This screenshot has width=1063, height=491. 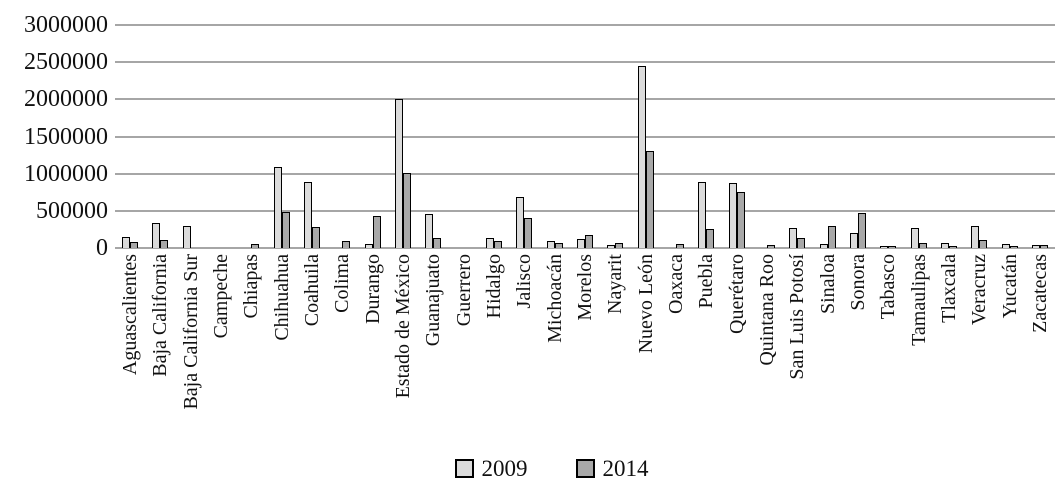 What do you see at coordinates (649, 199) in the screenshot?
I see `bar-2014-Nuevo León` at bounding box center [649, 199].